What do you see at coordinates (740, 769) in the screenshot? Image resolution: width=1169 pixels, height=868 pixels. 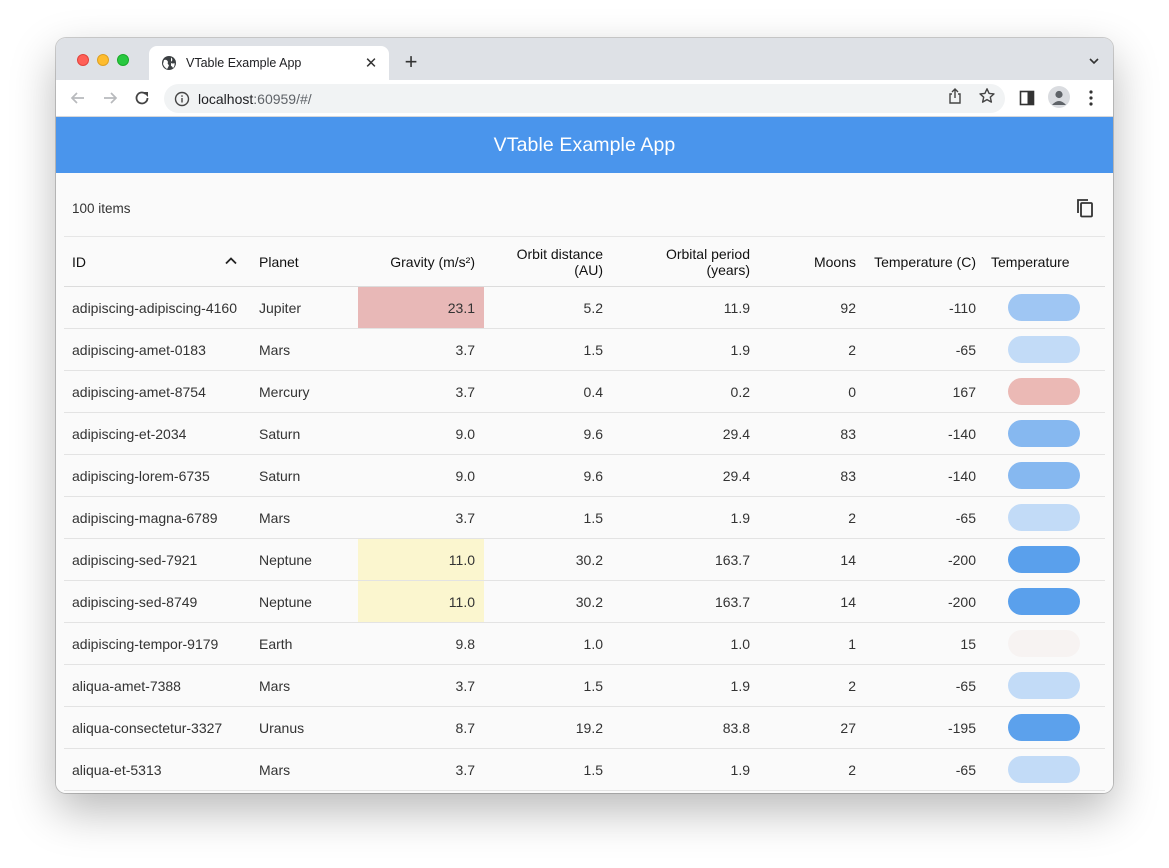 I see `orbital-period-cell: 1.9` at bounding box center [740, 769].